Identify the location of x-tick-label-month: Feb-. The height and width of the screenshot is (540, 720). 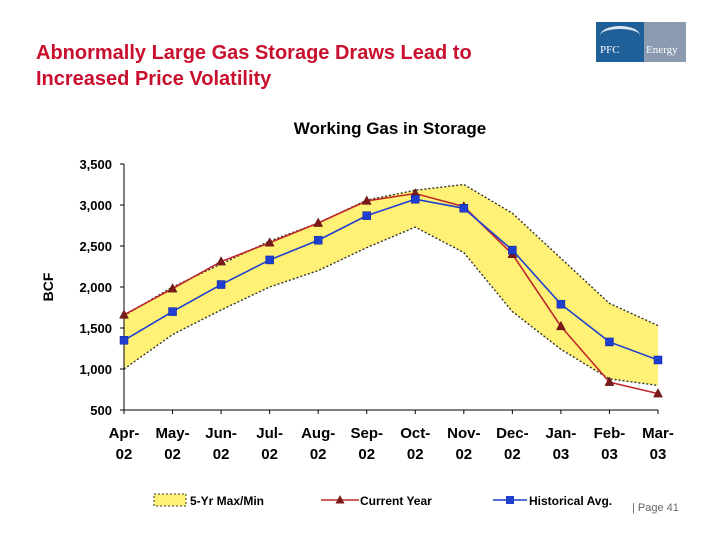
(610, 433).